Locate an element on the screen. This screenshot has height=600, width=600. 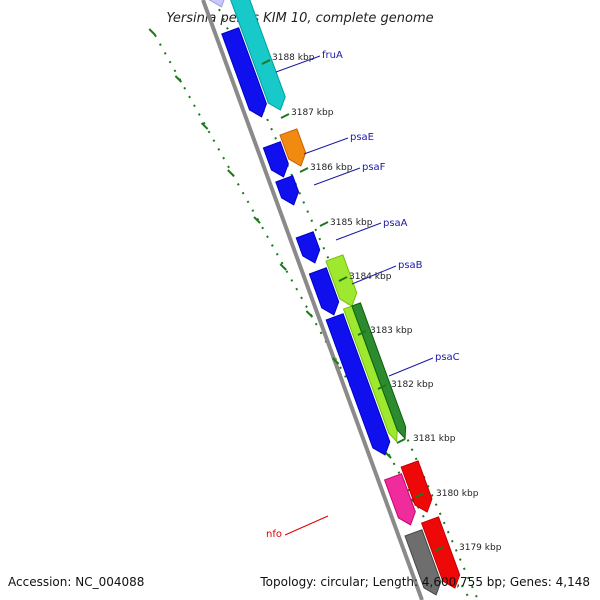
leader-line-psaB is located at coordinates (374, 275).